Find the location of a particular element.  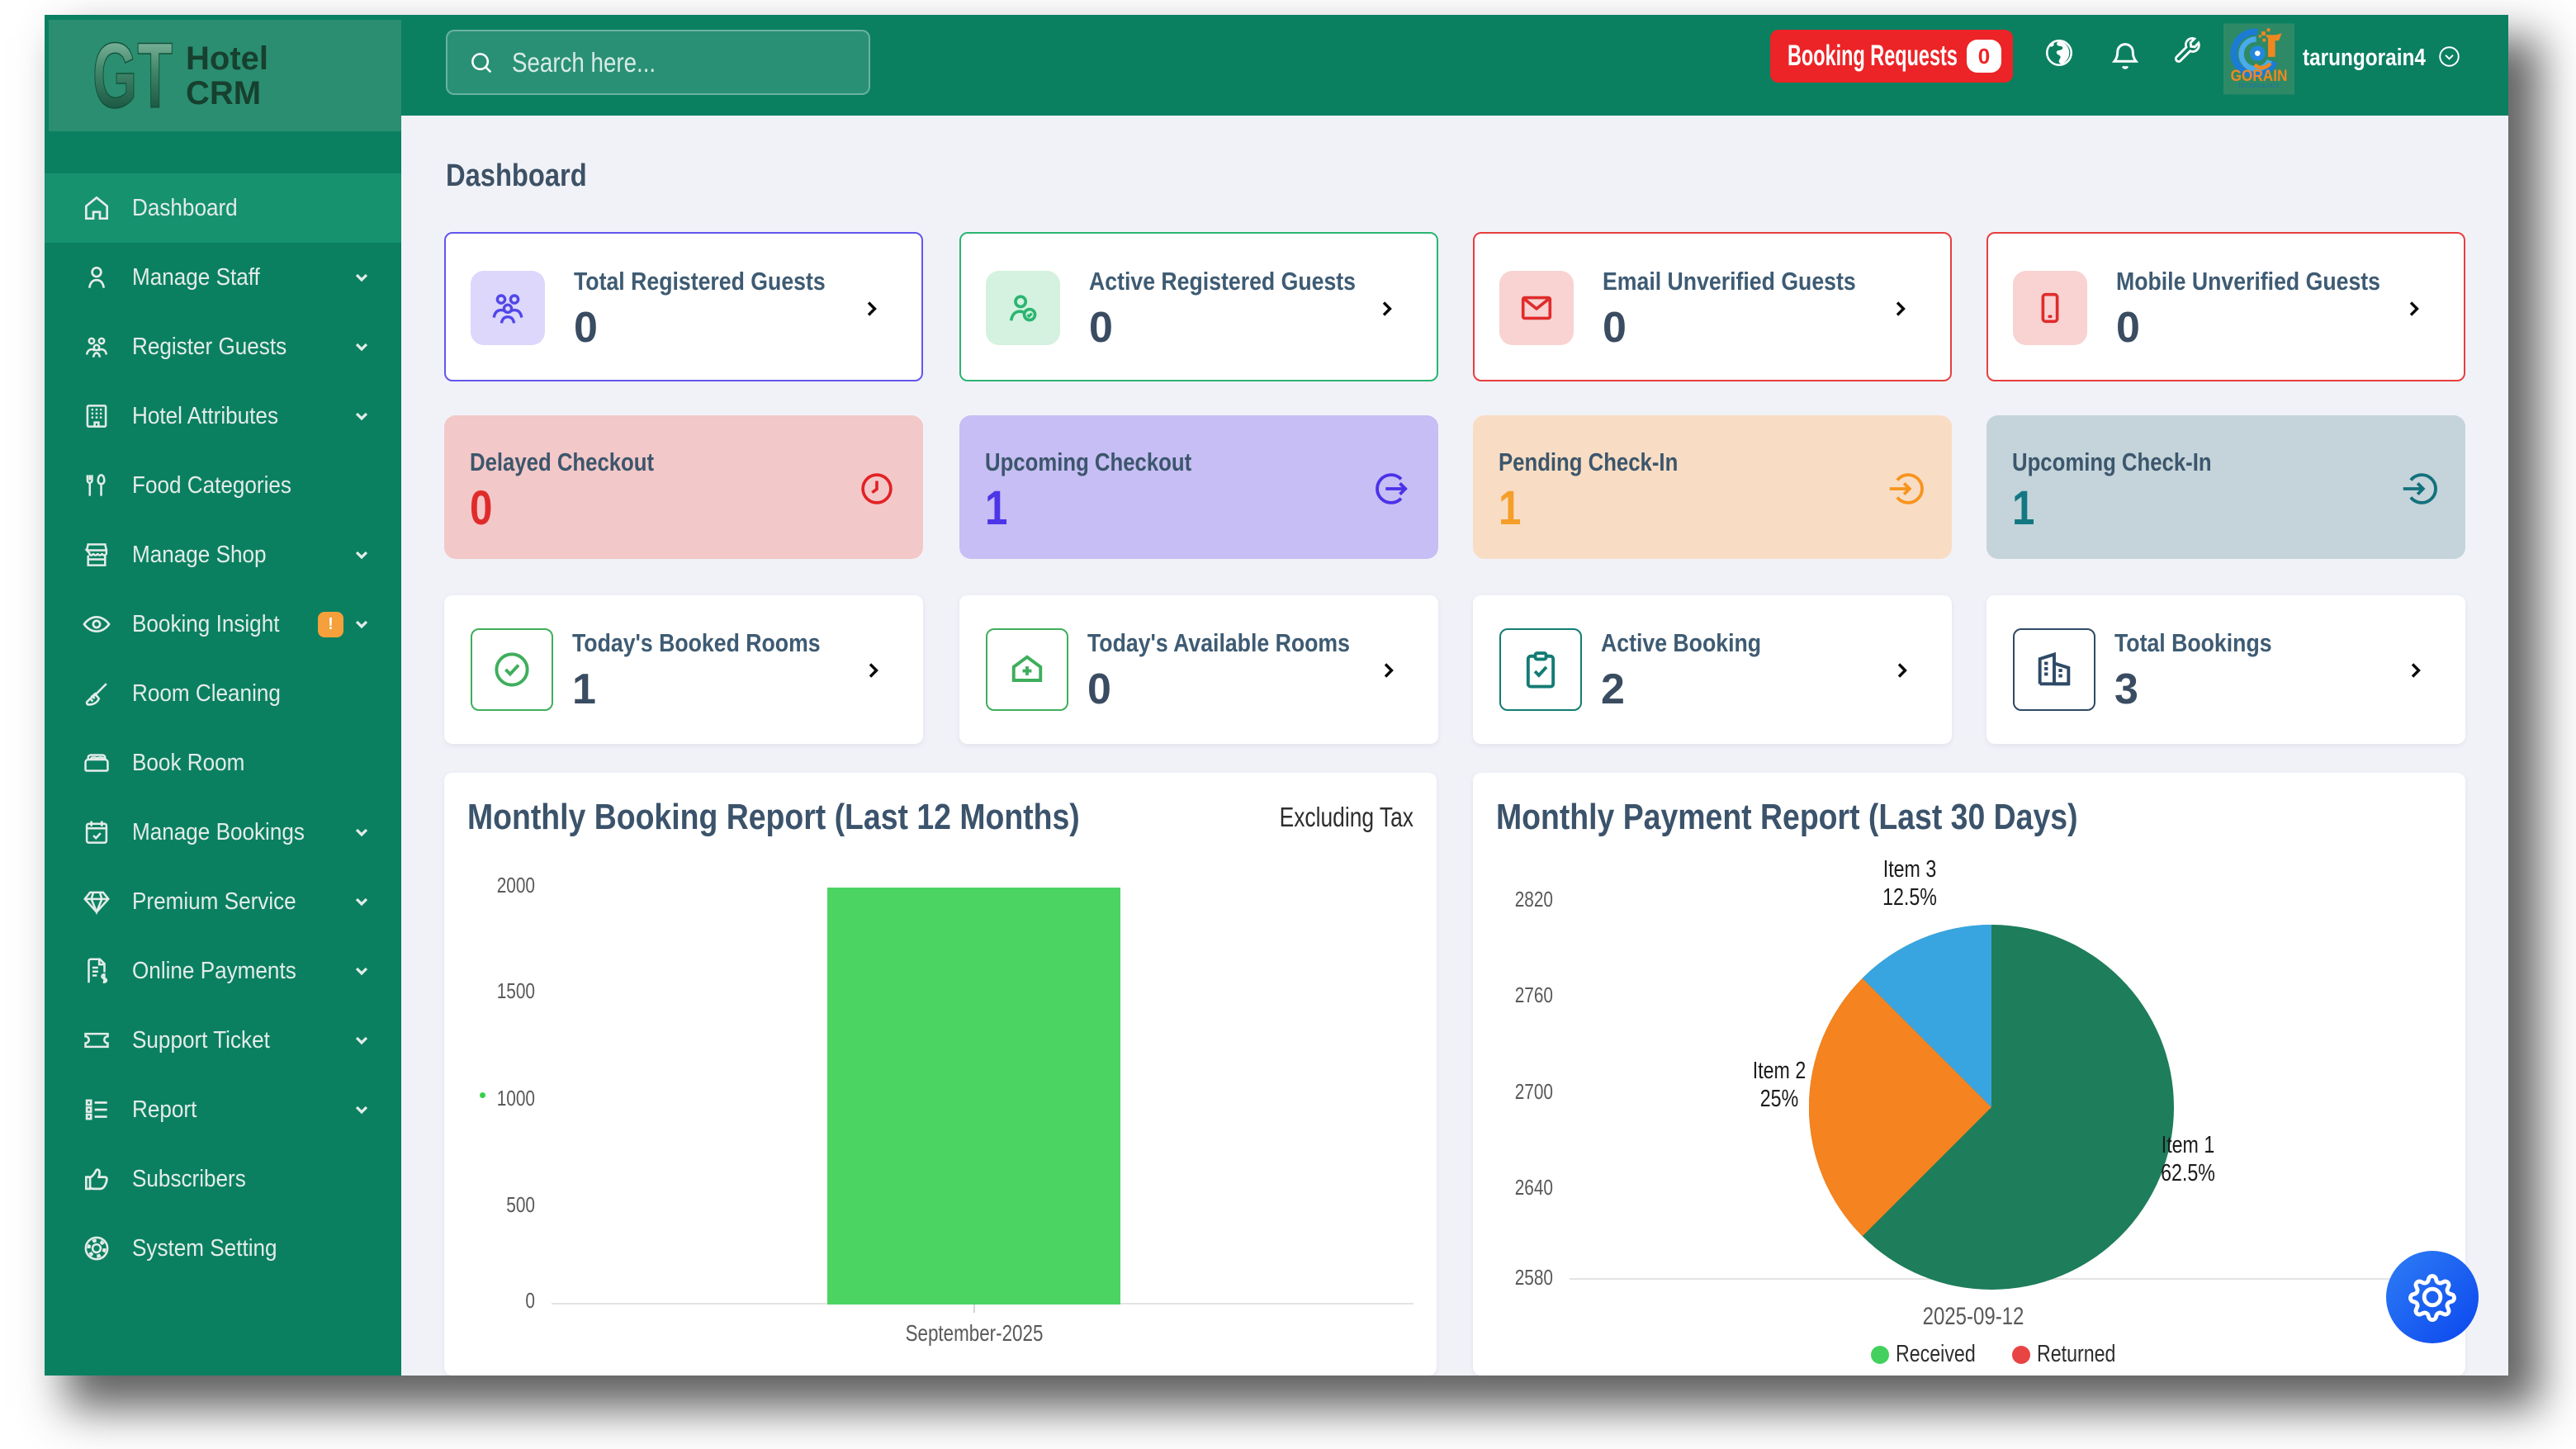

svg-text: GORAIN is located at coordinates (2259, 76).